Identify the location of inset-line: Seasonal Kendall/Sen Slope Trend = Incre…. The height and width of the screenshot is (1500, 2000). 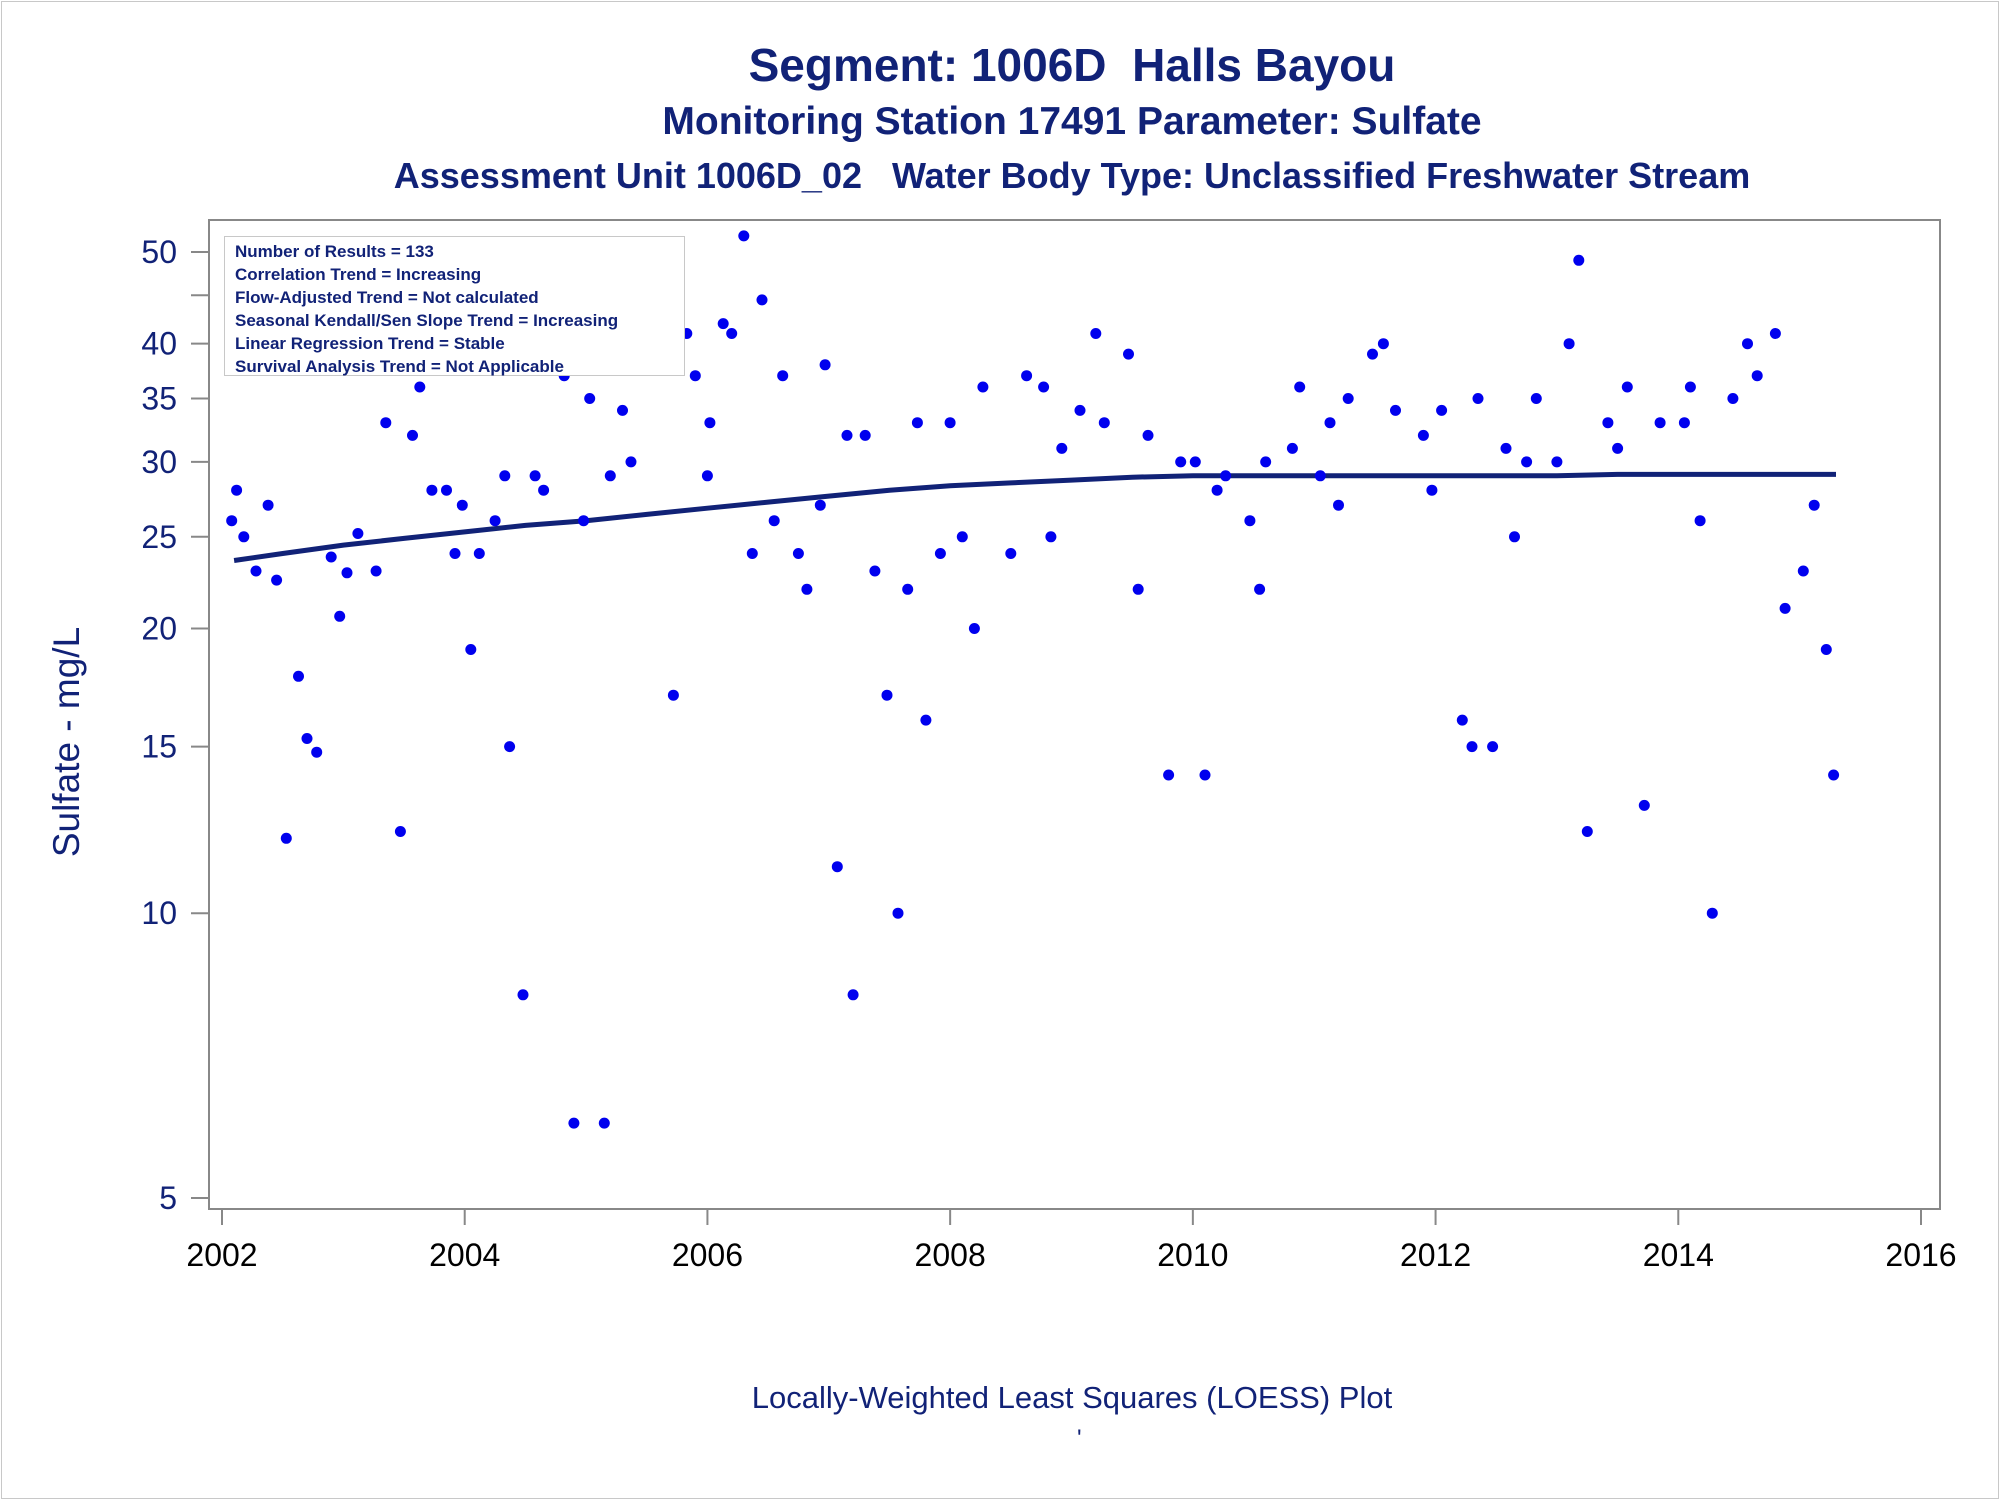
(427, 320).